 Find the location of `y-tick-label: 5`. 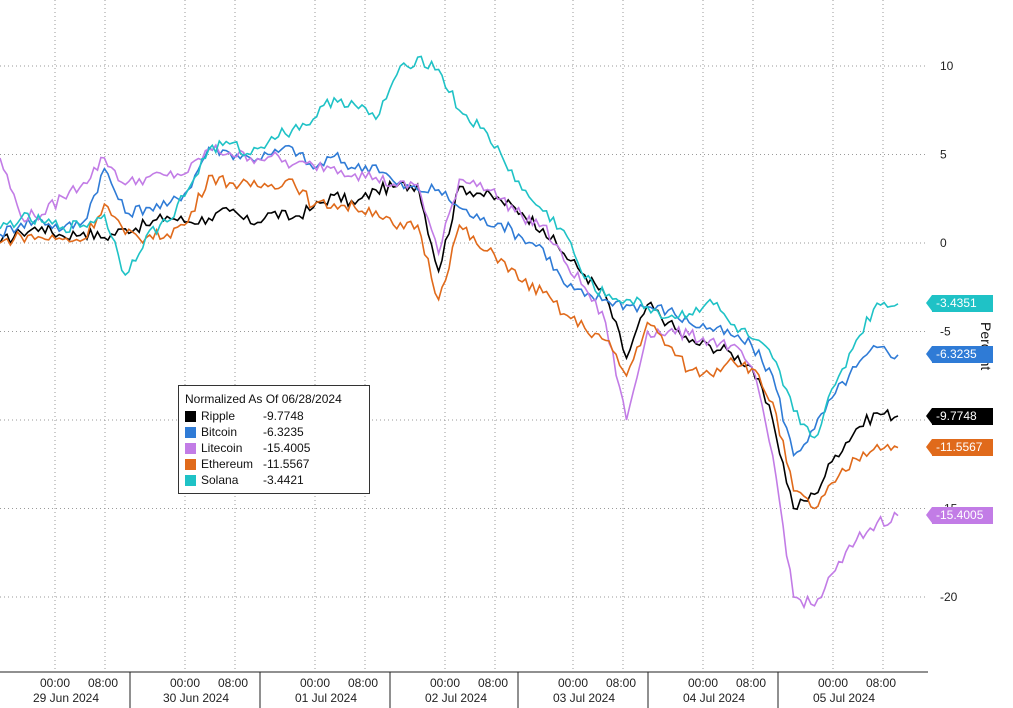

y-tick-label: 5 is located at coordinates (943, 155).